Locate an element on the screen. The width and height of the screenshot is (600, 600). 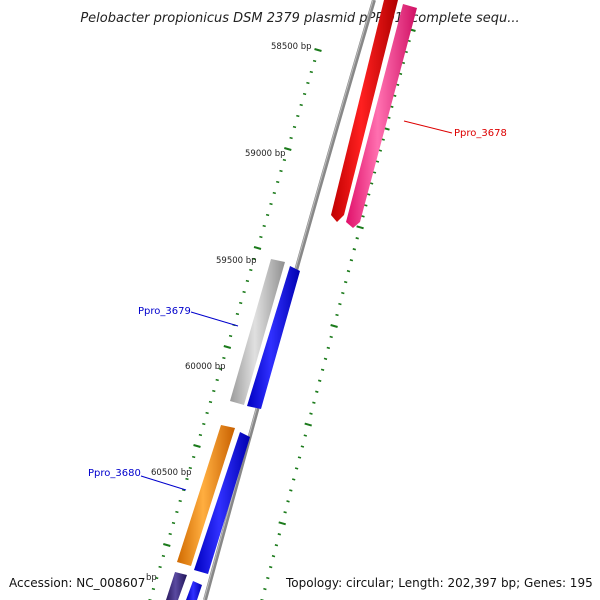
tick-label-60000: 60000 bp is located at coordinates (205, 367).